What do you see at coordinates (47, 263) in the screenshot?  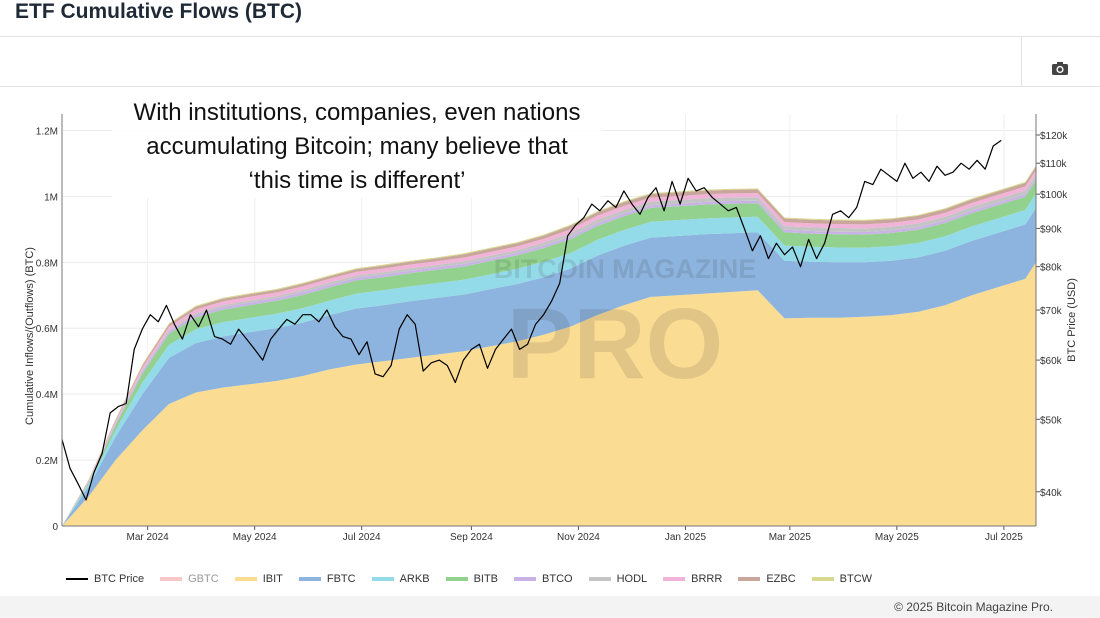 I see `y-left-tick-label: 0.8M` at bounding box center [47, 263].